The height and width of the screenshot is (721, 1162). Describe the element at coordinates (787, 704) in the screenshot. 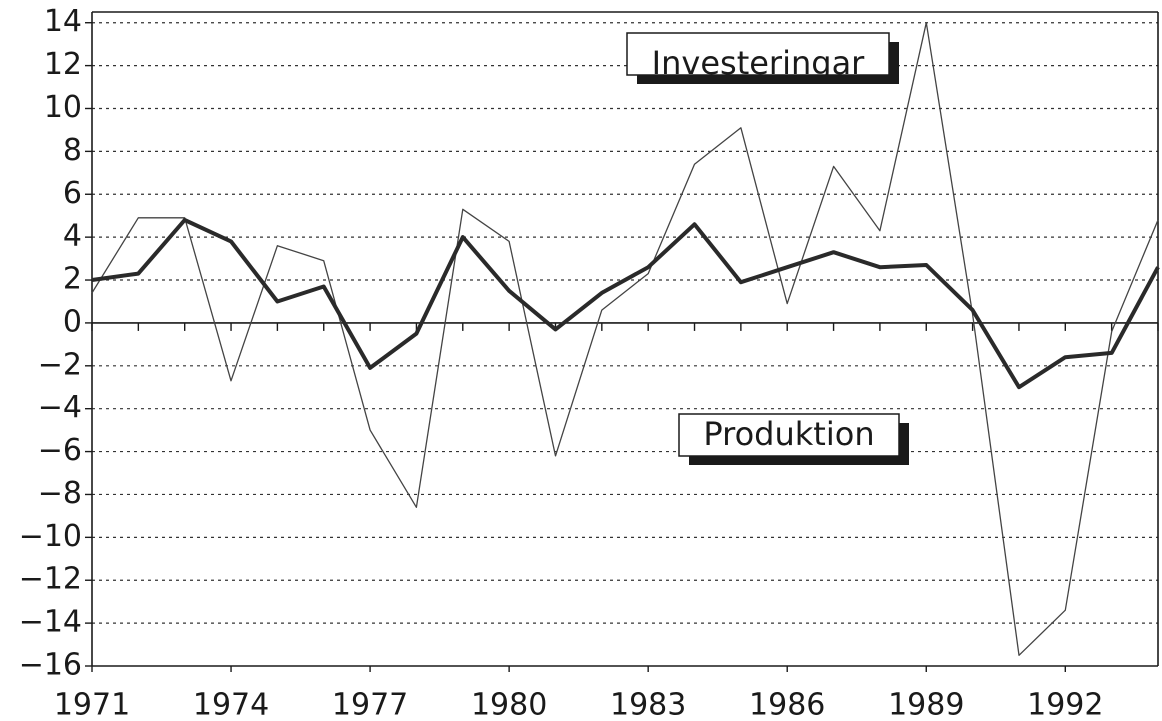

I see `x-tick-label: 1986` at that location.